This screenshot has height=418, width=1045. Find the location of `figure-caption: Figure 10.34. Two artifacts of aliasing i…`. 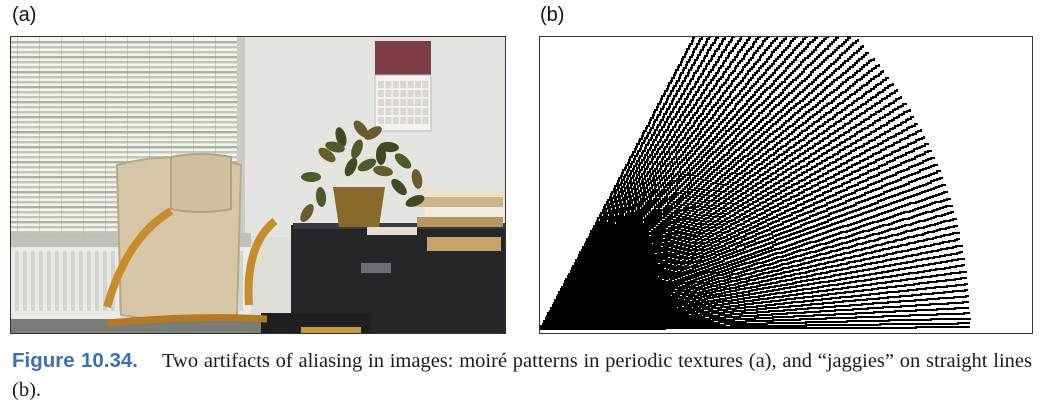

figure-caption: Figure 10.34. Two artifacts of aliasing i… is located at coordinates (522, 375).